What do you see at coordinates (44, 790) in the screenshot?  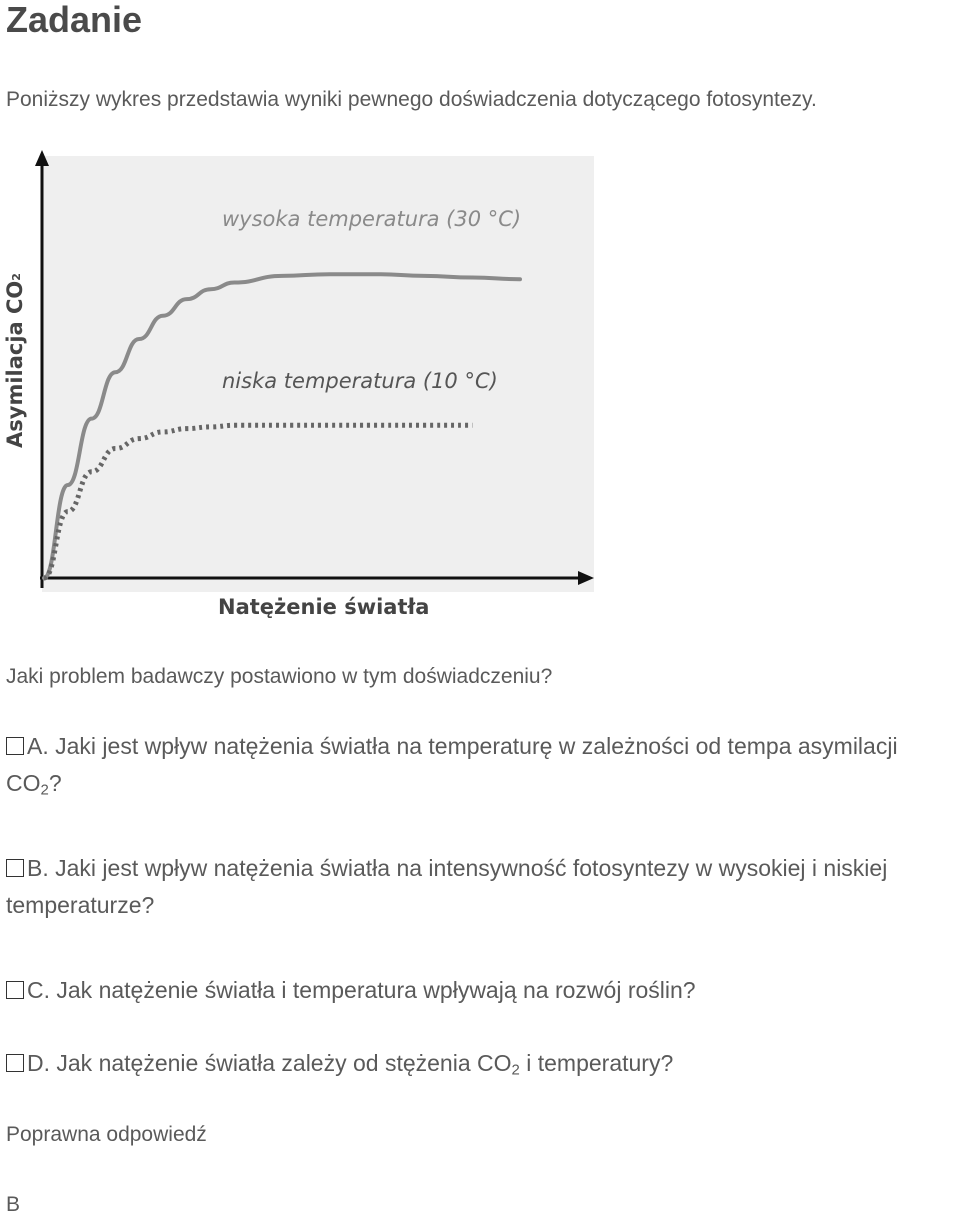 I see `option-a-sub: 2` at bounding box center [44, 790].